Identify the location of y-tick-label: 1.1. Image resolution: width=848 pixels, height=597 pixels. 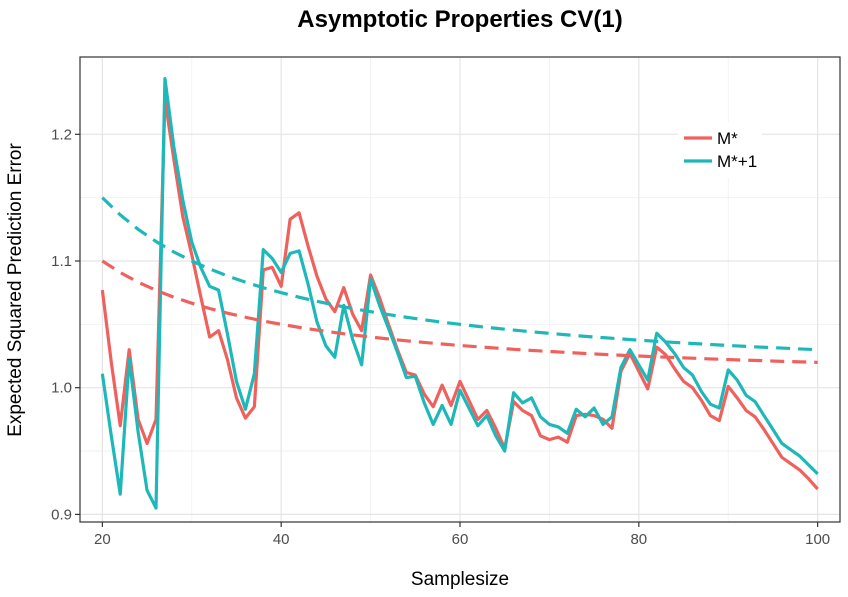
(61, 261).